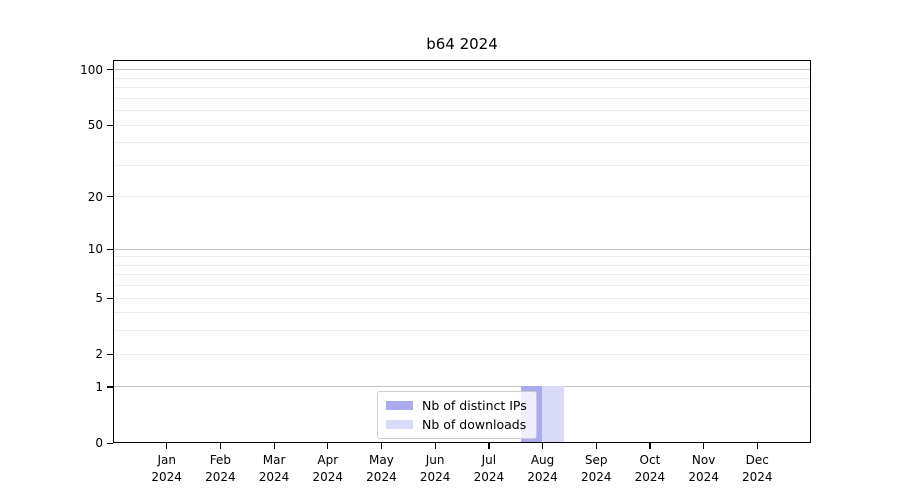 The width and height of the screenshot is (900, 500). I want to click on x-tick-label: Nov 2024, so click(703, 468).